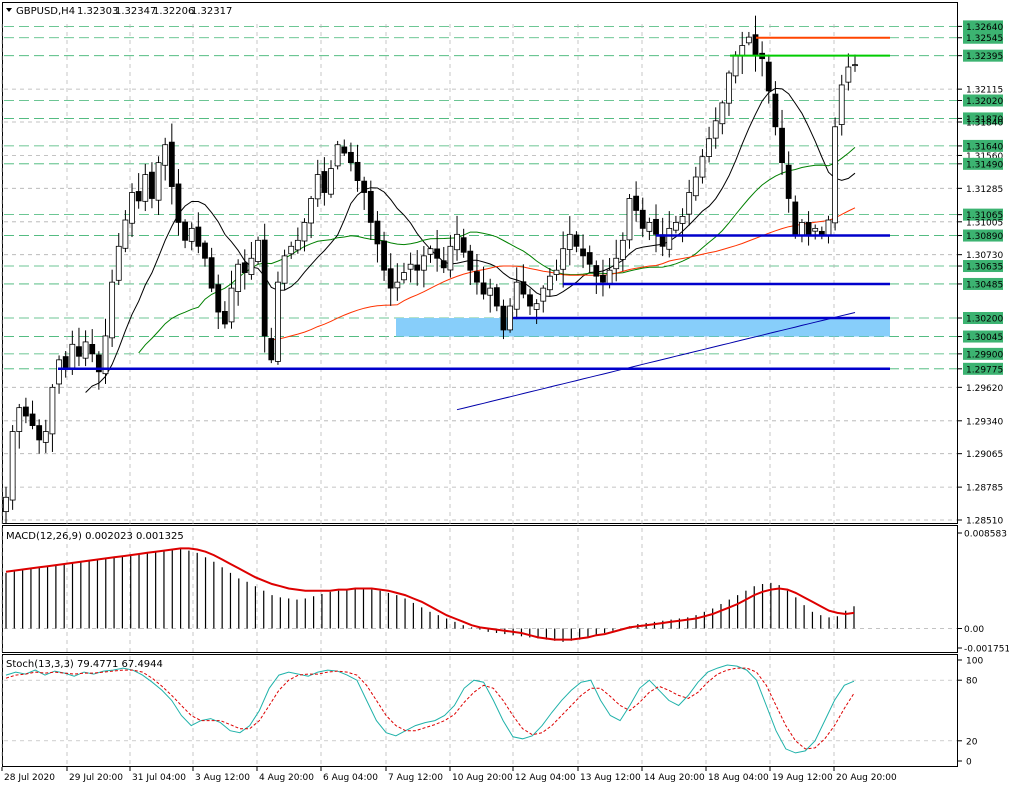 This screenshot has width=1009, height=787. I want to click on price-tick-label: 1.32020, so click(984, 102).